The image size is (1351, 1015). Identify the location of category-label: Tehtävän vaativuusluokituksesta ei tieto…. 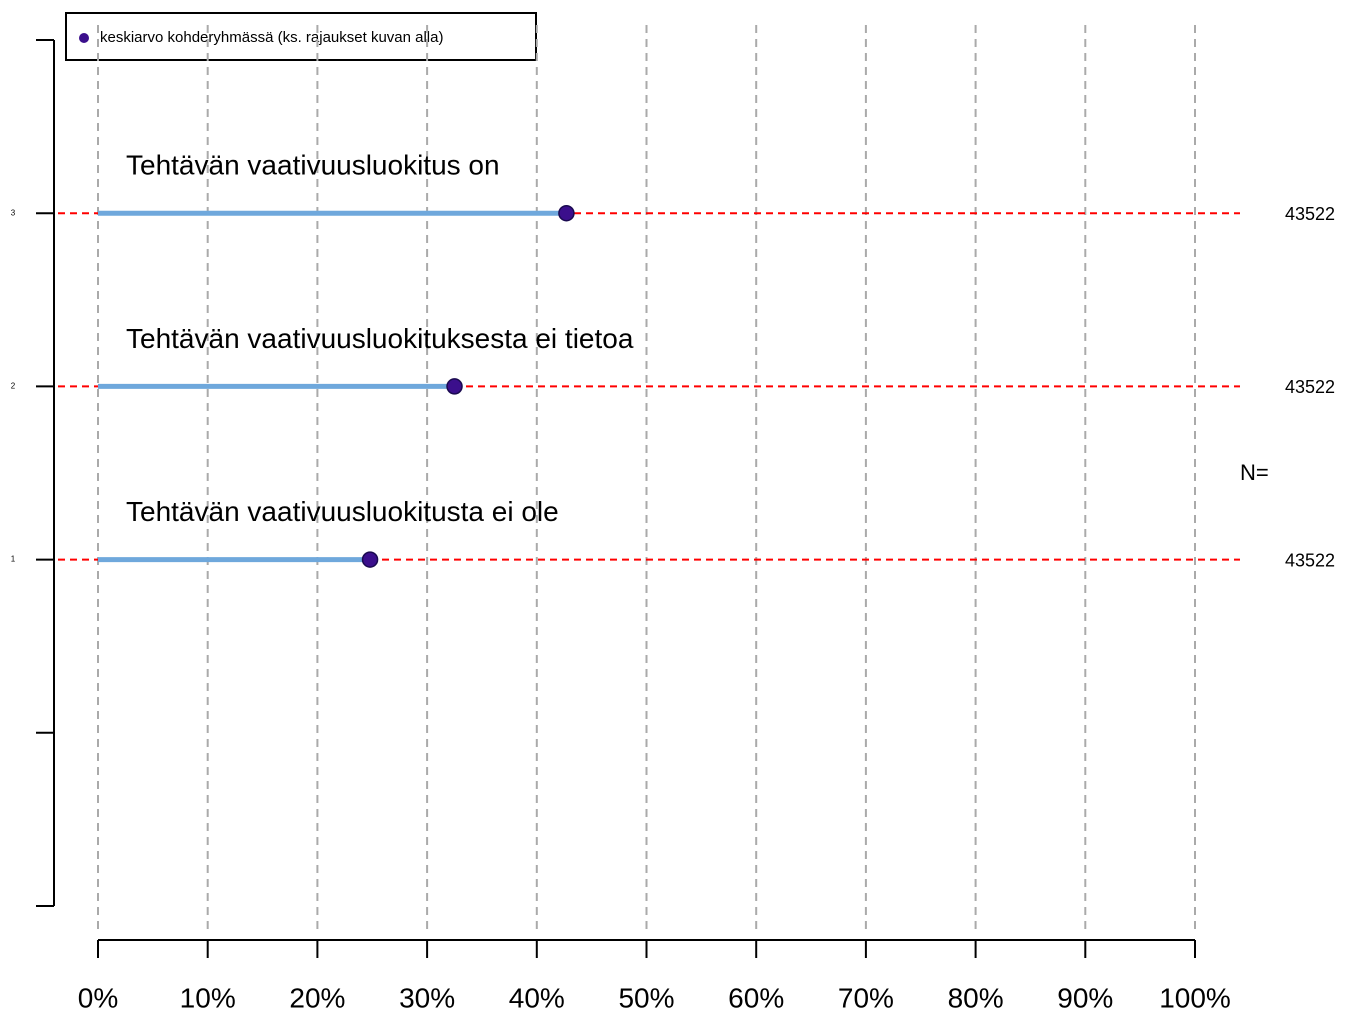
(380, 338).